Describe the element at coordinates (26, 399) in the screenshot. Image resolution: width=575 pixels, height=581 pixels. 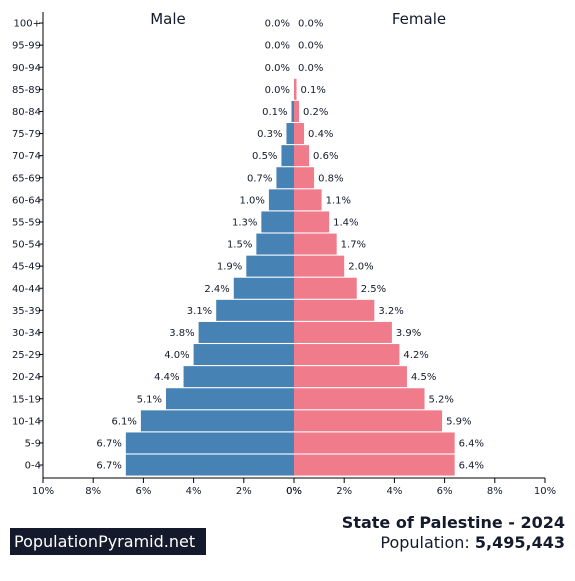
I see `age-label: 15-19` at that location.